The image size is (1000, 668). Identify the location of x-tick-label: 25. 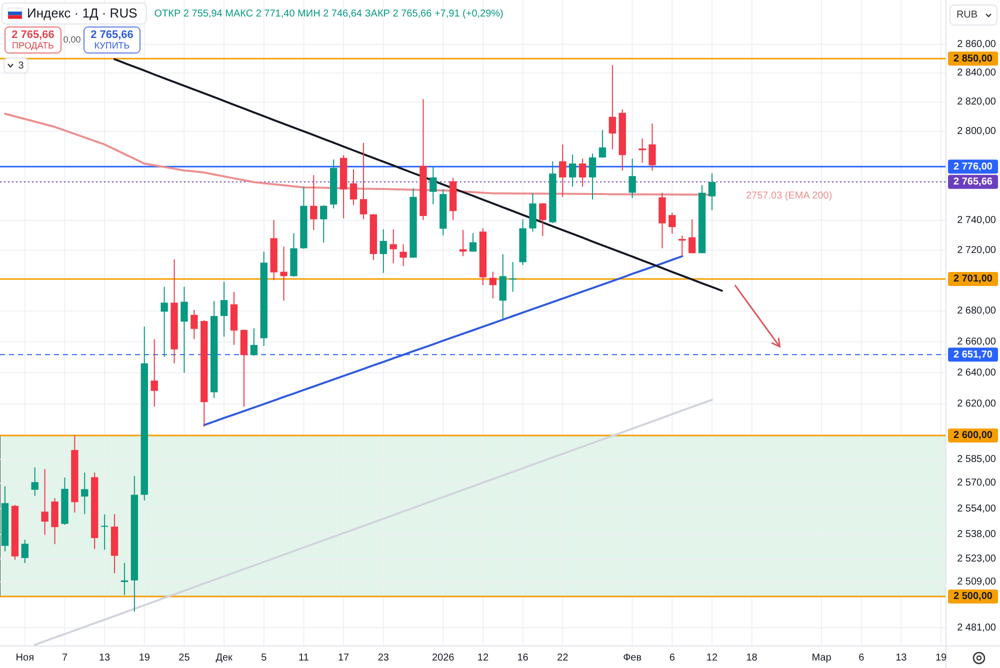
(184, 658).